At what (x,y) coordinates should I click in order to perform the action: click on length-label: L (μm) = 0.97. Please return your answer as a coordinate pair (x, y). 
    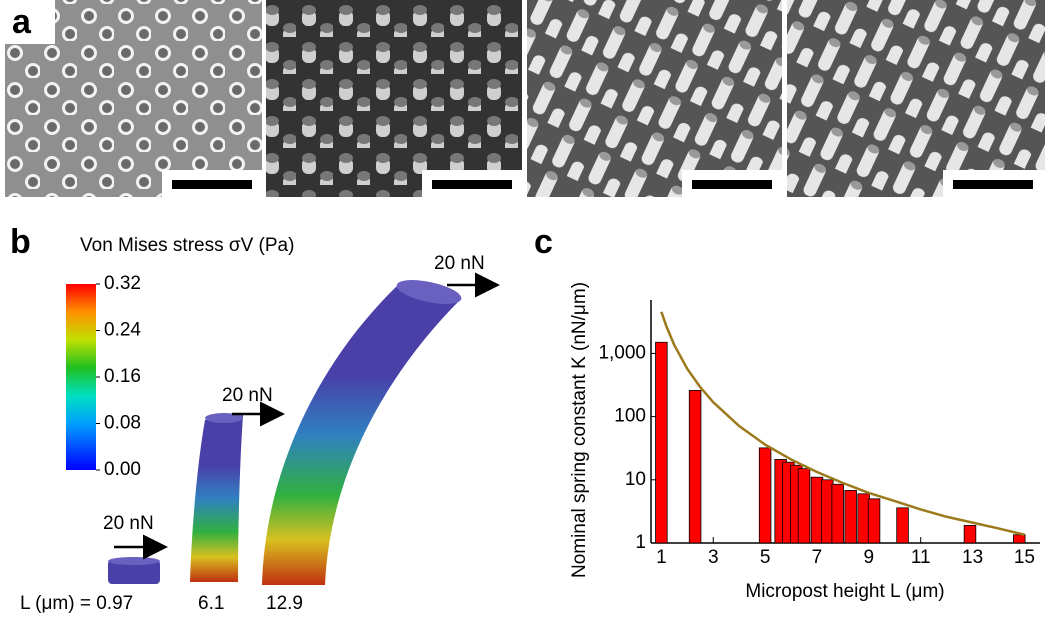
    Looking at the image, I should click on (76, 603).